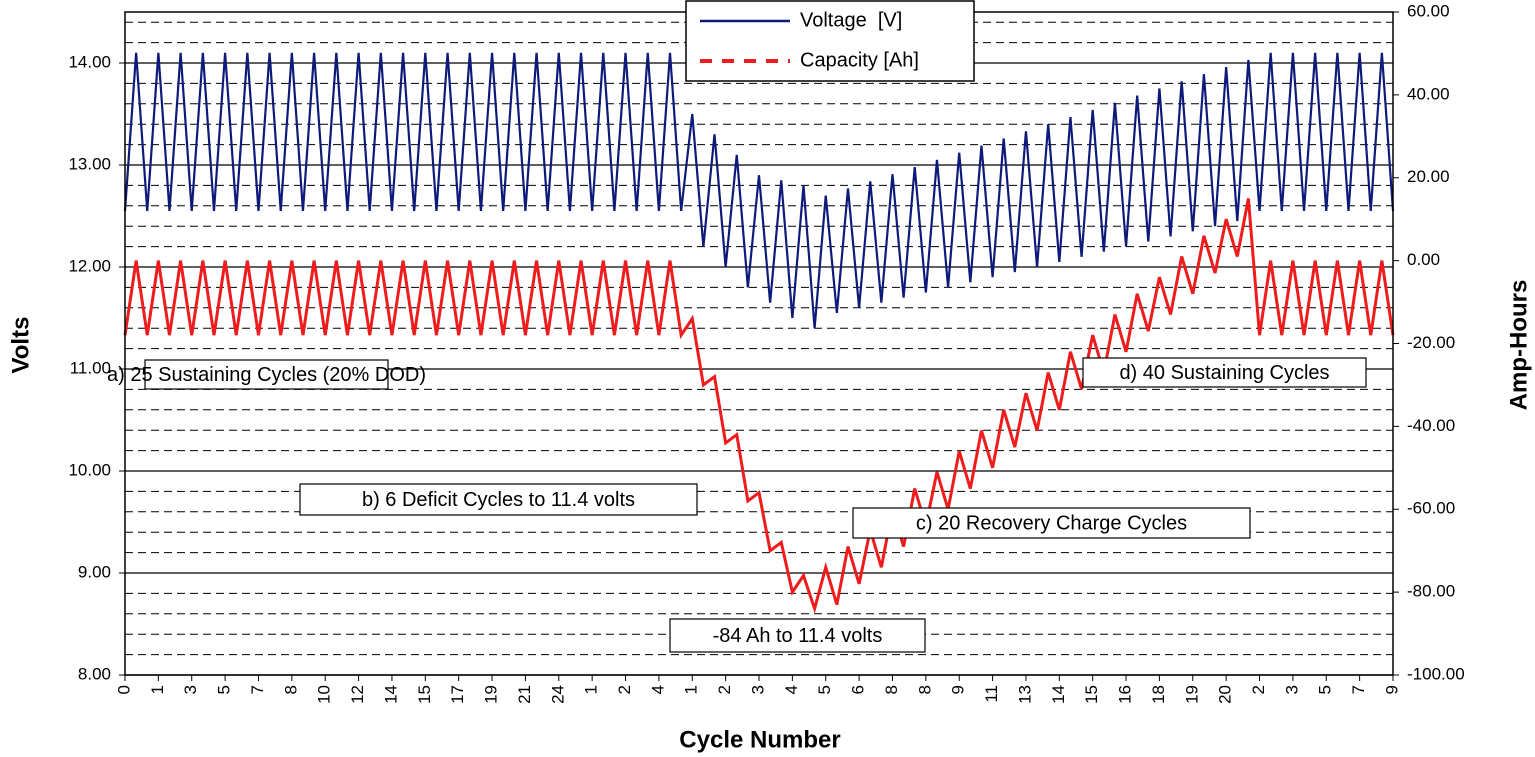  What do you see at coordinates (457, 694) in the screenshot?
I see `x-tick-label: 17` at bounding box center [457, 694].